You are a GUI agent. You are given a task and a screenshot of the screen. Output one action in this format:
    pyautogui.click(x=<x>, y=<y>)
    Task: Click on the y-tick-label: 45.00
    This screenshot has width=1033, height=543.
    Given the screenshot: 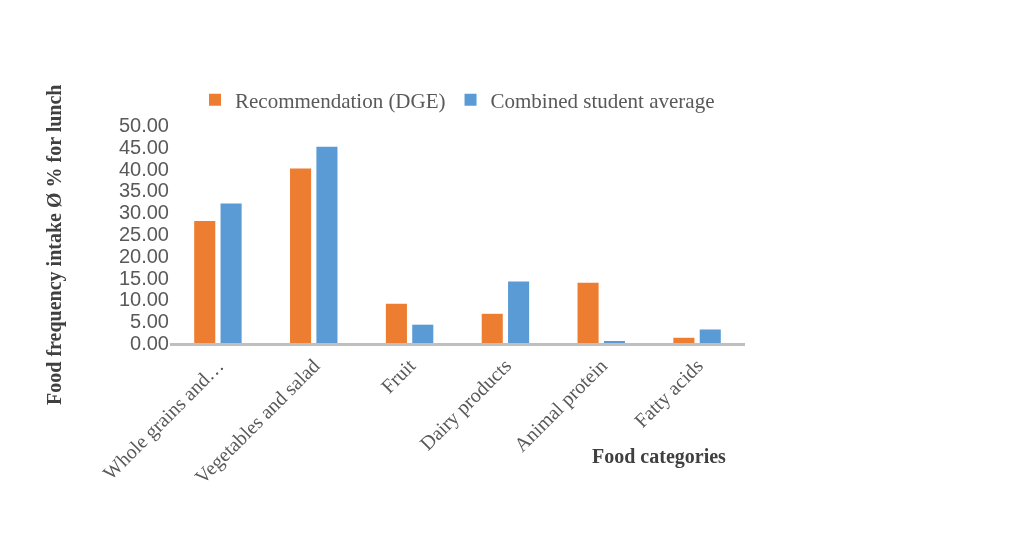 What is the action you would take?
    pyautogui.click(x=143, y=146)
    